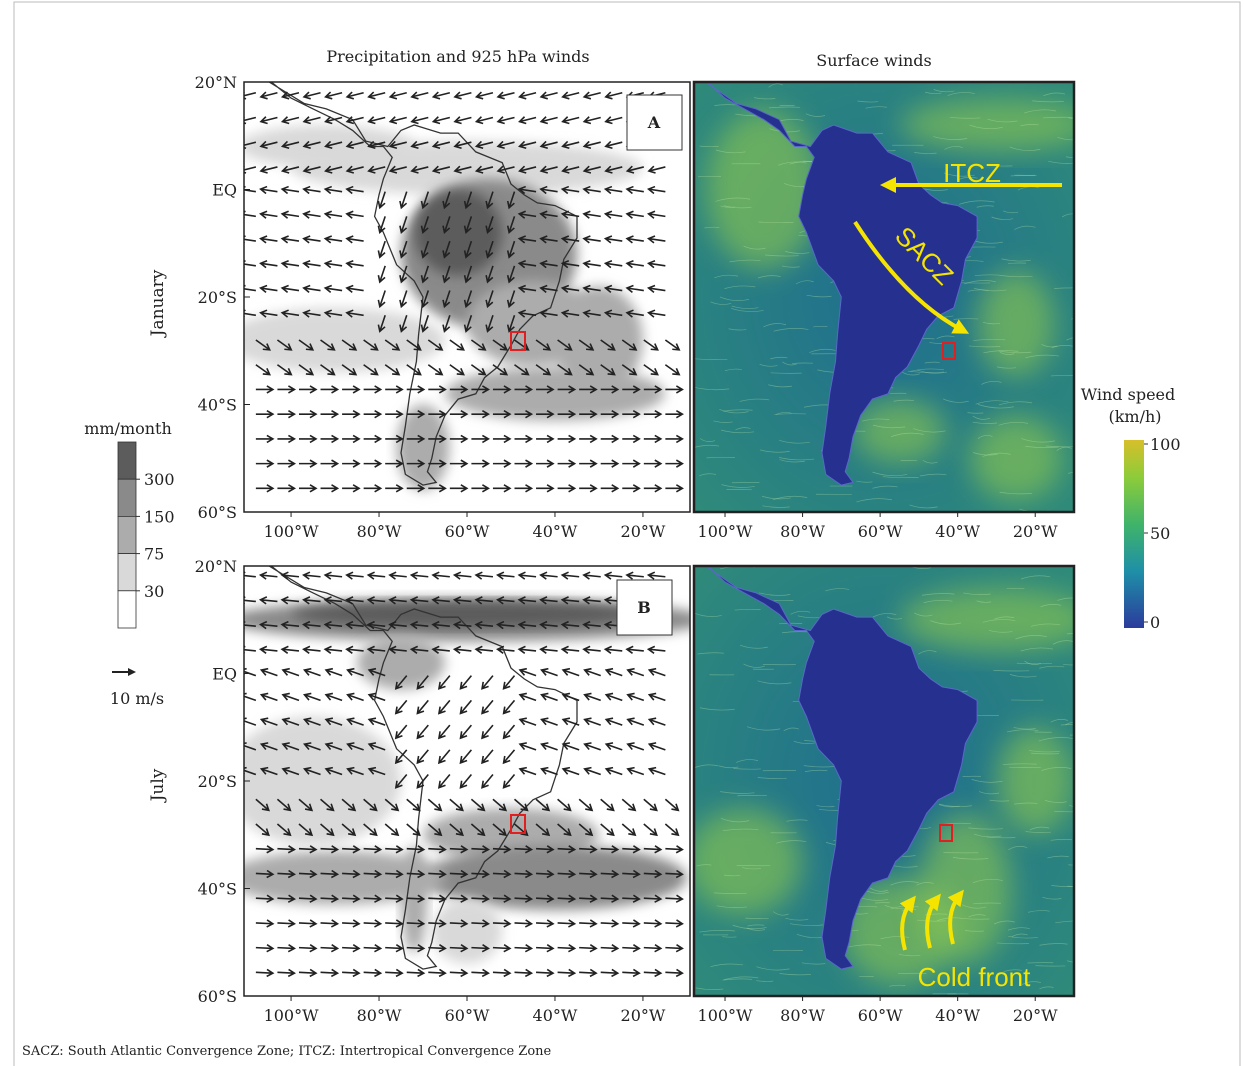  Describe the element at coordinates (137, 698) in the screenshot. I see `reference-label: 10 m/s` at that location.